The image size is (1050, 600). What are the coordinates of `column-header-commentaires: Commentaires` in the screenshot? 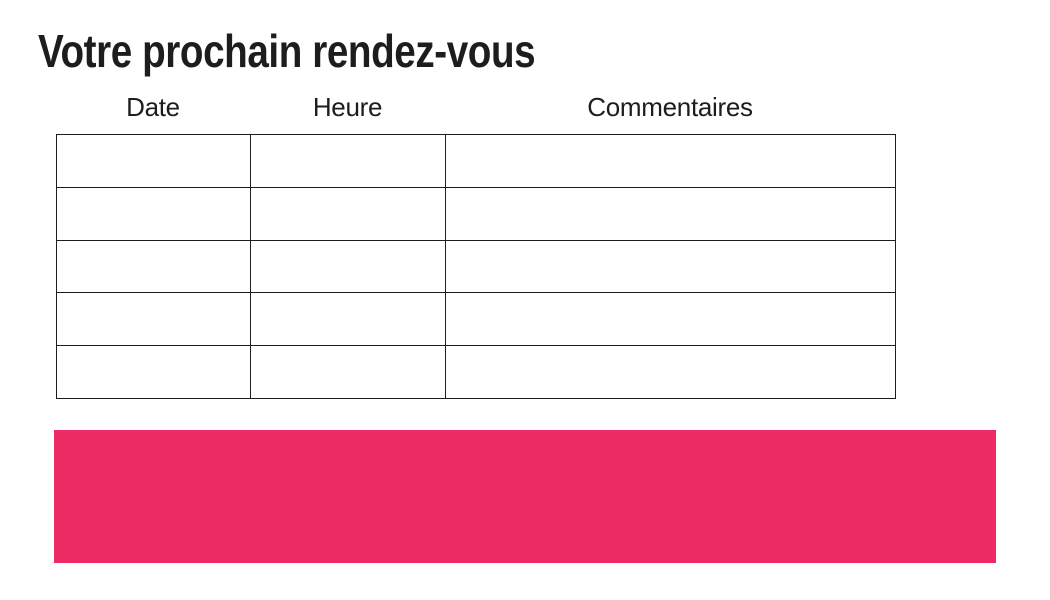 It's located at (670, 107).